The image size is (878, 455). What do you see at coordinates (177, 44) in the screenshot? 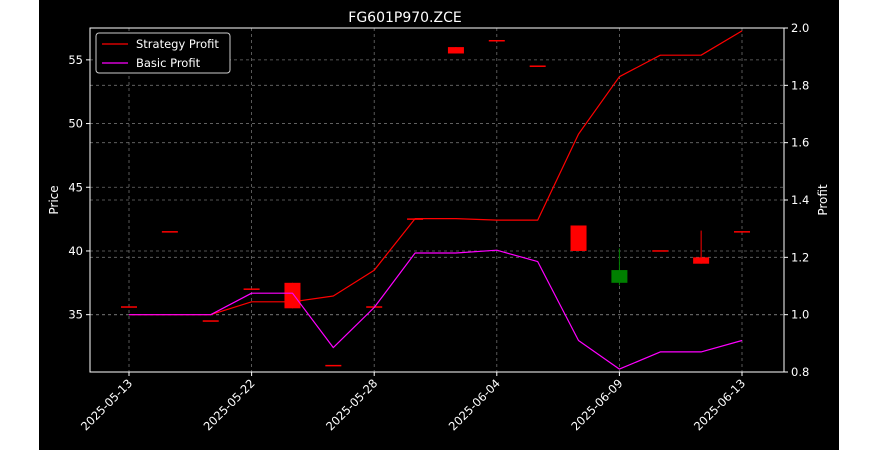
I see `legend-label-strategy: Strategy Profit` at bounding box center [177, 44].